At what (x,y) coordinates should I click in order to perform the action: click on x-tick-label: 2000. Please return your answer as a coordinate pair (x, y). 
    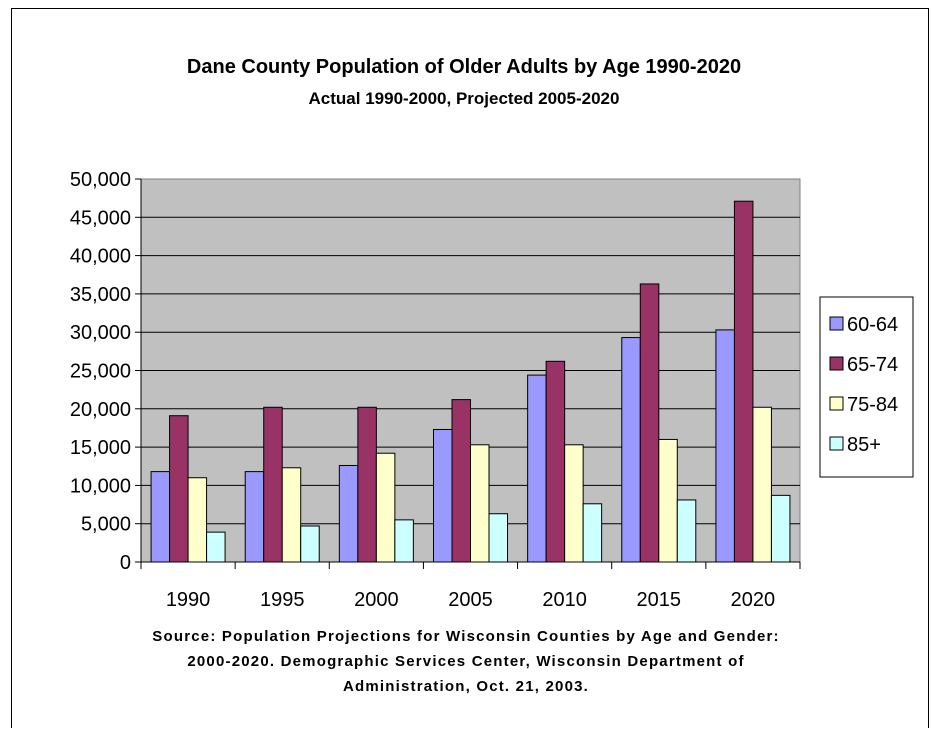
    Looking at the image, I should click on (376, 600).